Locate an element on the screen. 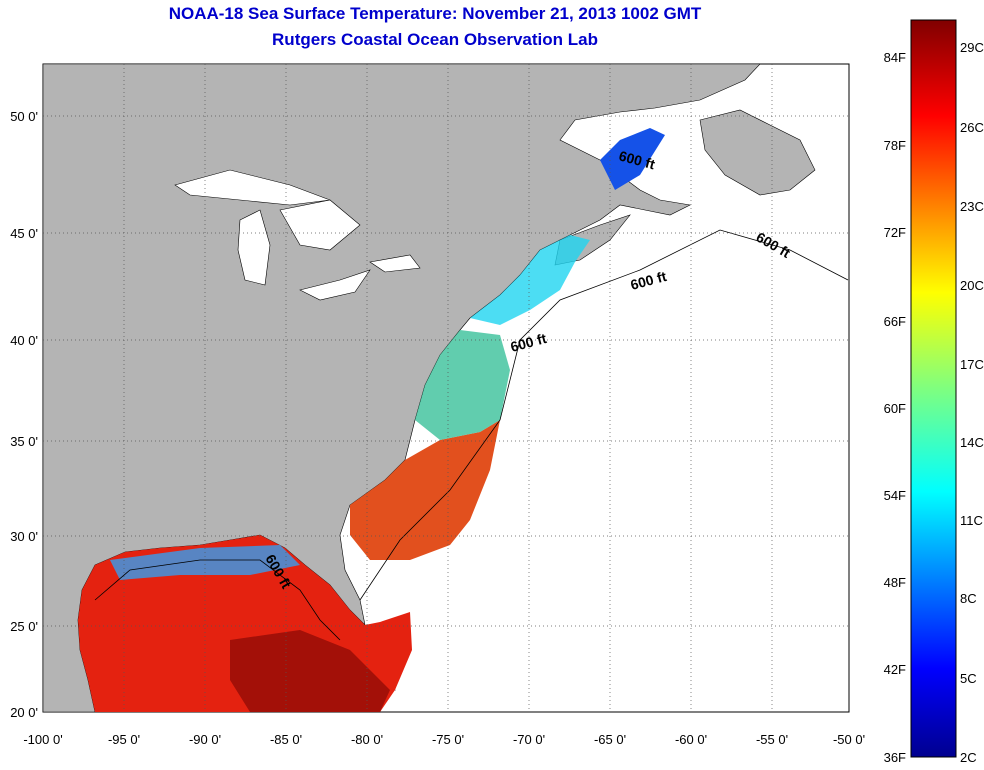 The width and height of the screenshot is (984, 770). sst-gulf-of-maine is located at coordinates (530, 280).